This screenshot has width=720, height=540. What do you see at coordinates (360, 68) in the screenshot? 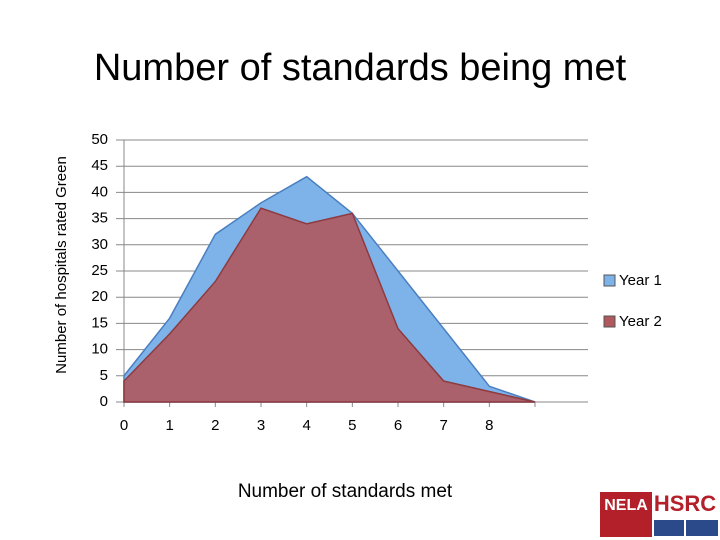
I see `chart-title: Number of standards being met` at bounding box center [360, 68].